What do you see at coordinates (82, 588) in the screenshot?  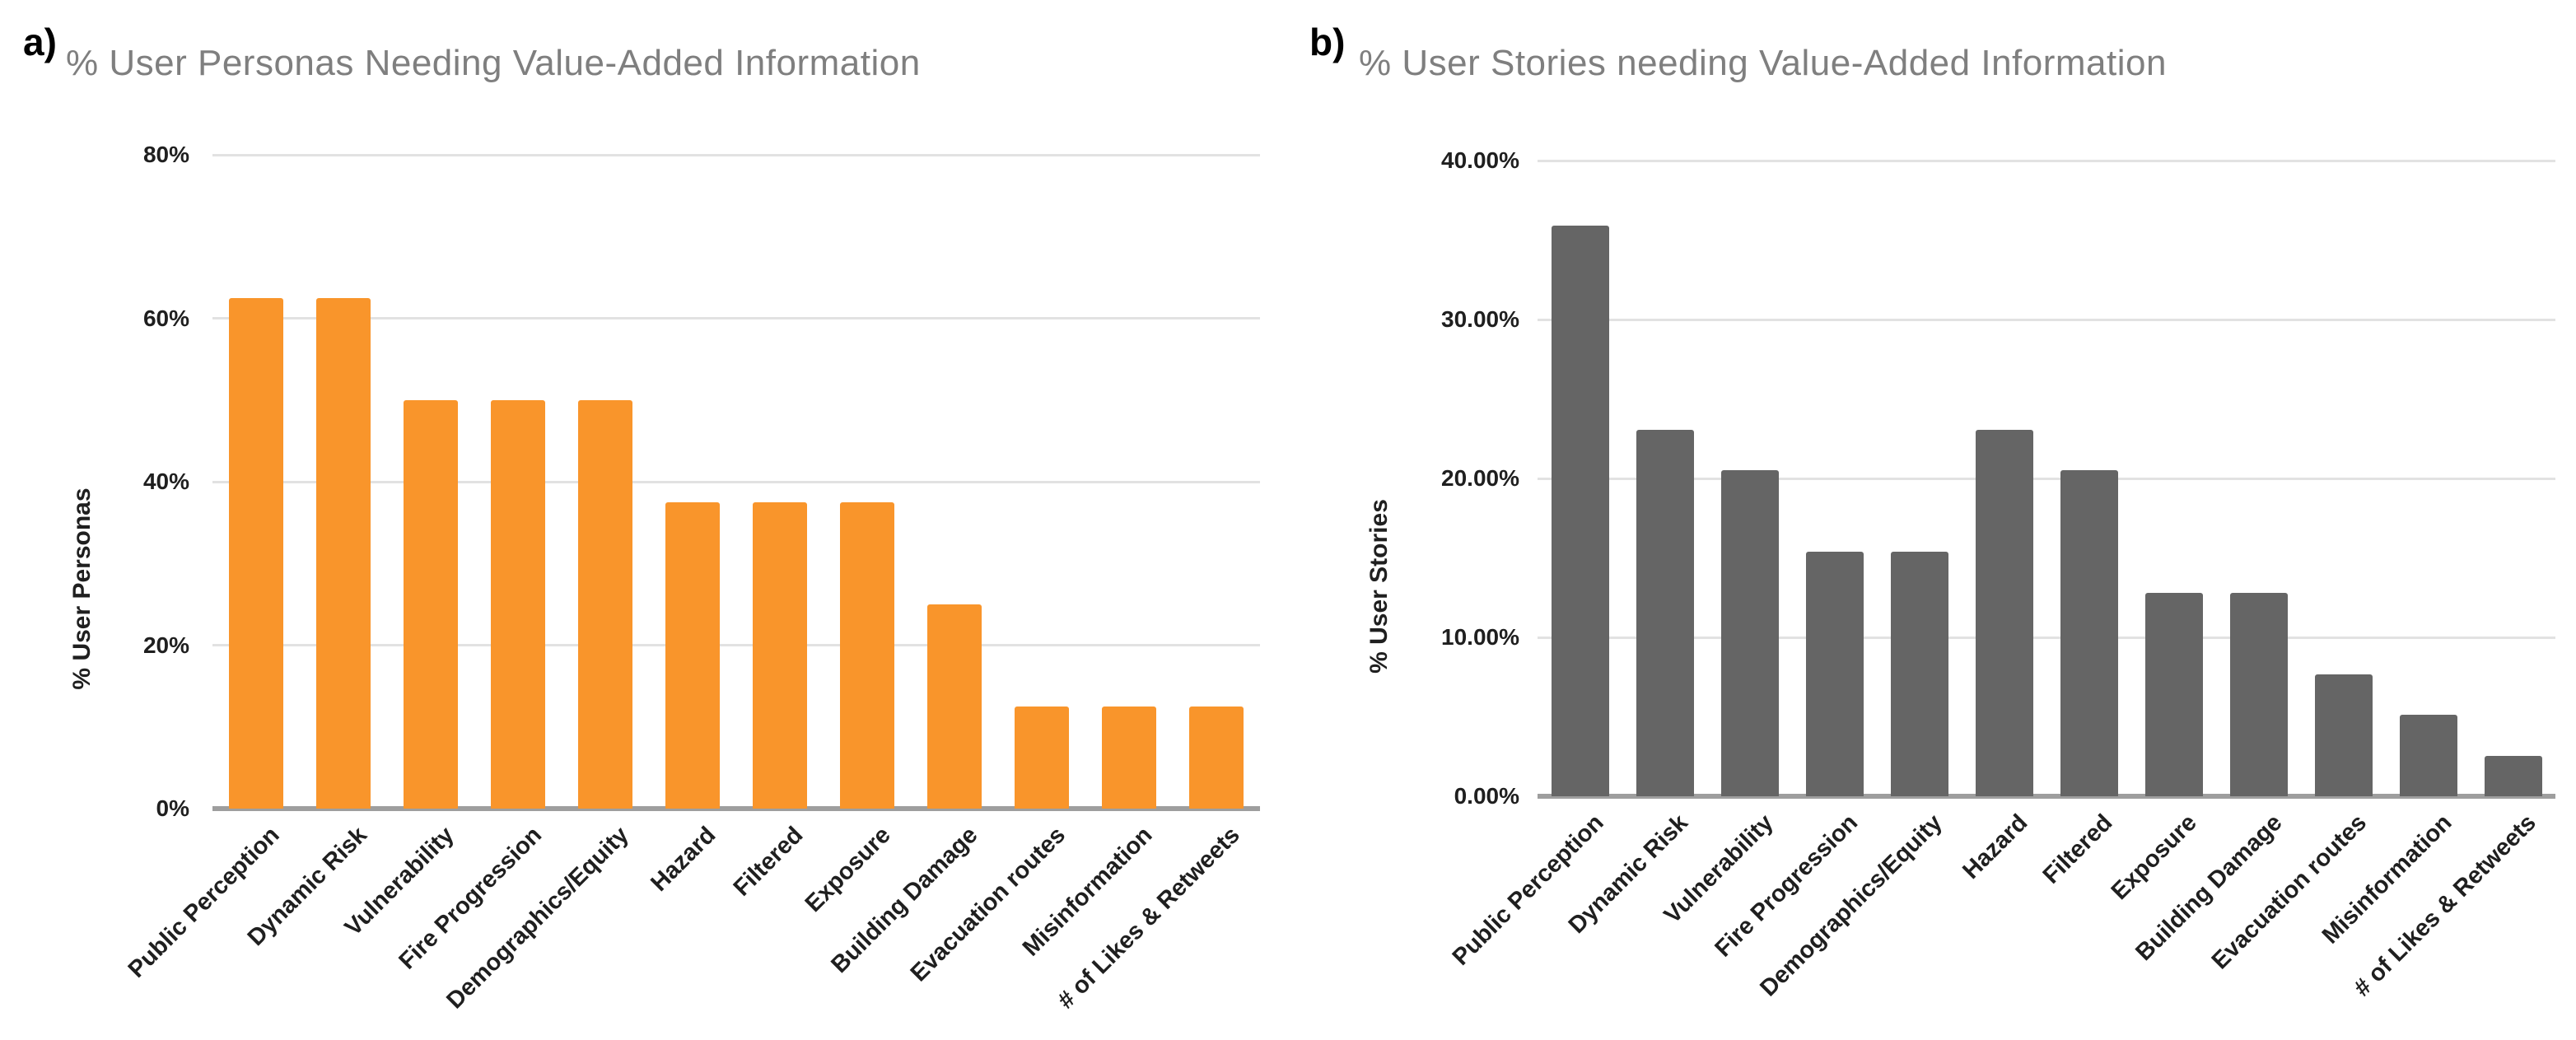 I see `chart-a-y-axis-title: % User Personas` at bounding box center [82, 588].